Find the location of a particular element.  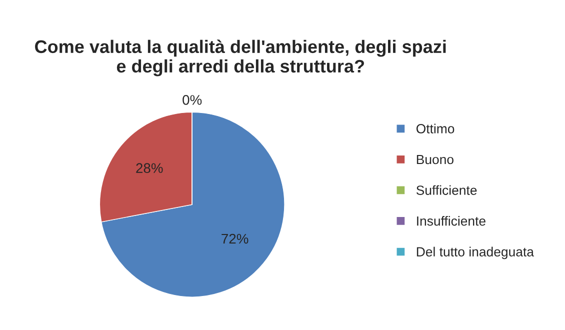

text: 0% is located at coordinates (192, 100).